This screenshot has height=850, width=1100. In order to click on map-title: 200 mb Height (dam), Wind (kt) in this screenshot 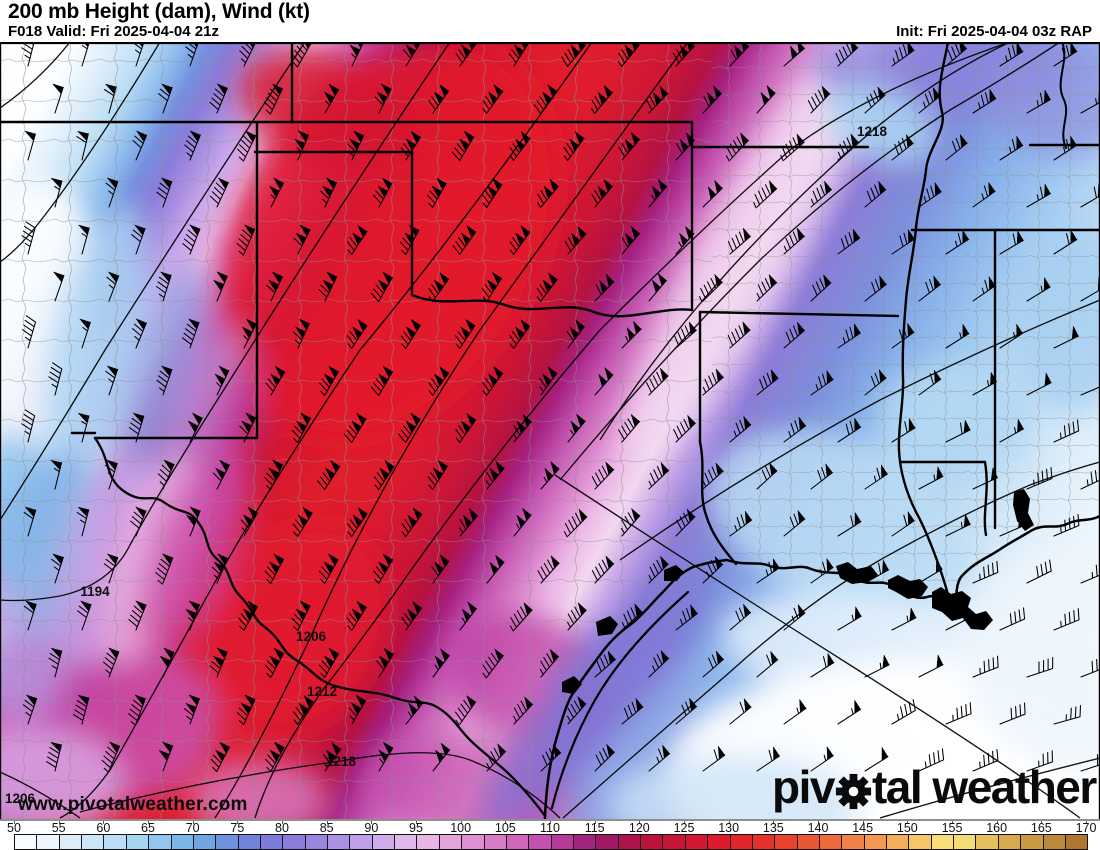, I will do `click(159, 11)`.